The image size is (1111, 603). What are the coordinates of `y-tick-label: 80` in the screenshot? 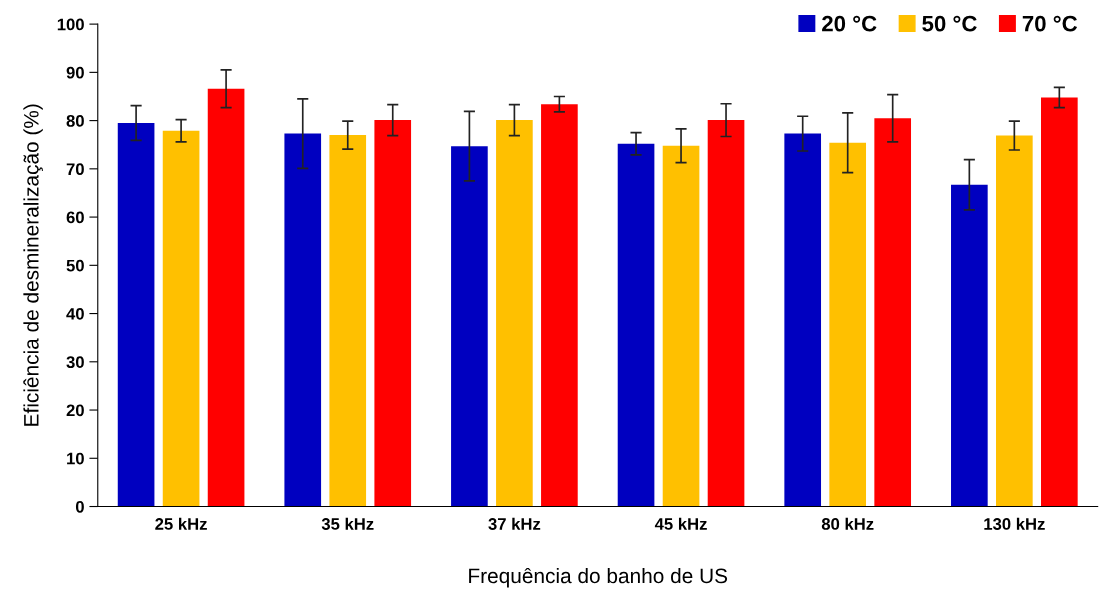 It's located at (75, 121).